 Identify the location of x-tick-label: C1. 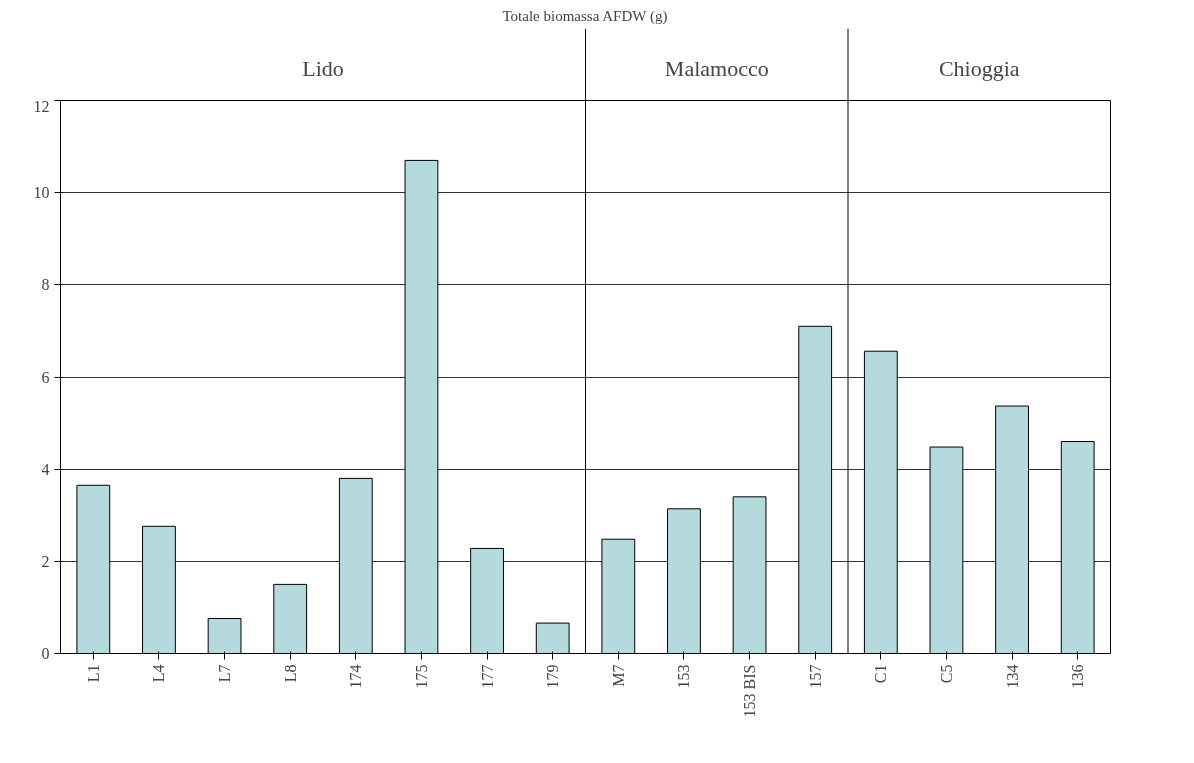
(881, 674).